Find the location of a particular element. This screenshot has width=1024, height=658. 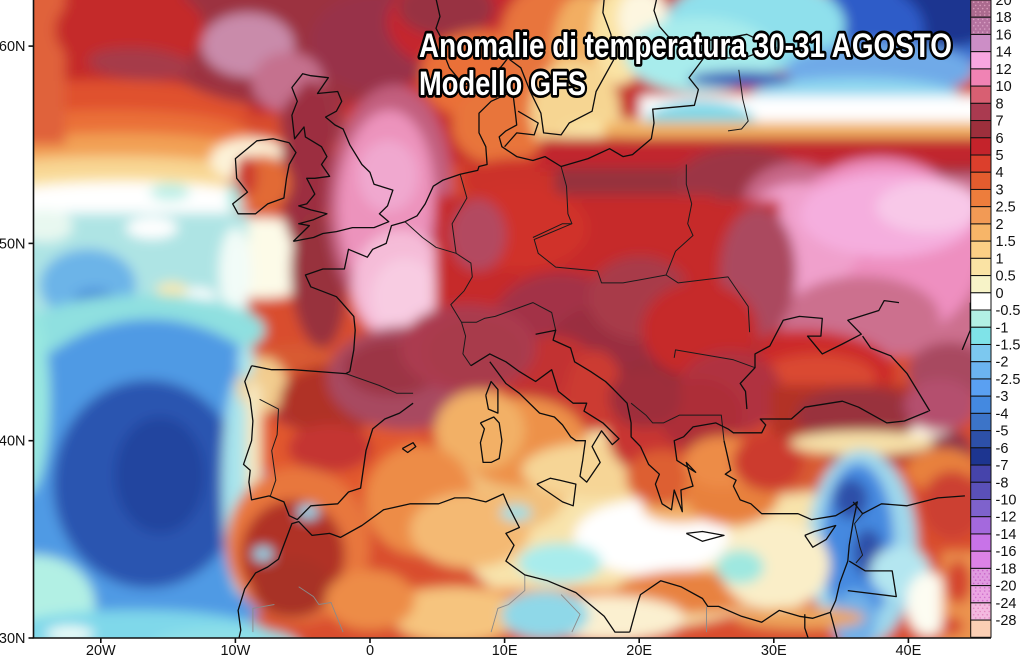

svg-text: 18 is located at coordinates (1004, 18).